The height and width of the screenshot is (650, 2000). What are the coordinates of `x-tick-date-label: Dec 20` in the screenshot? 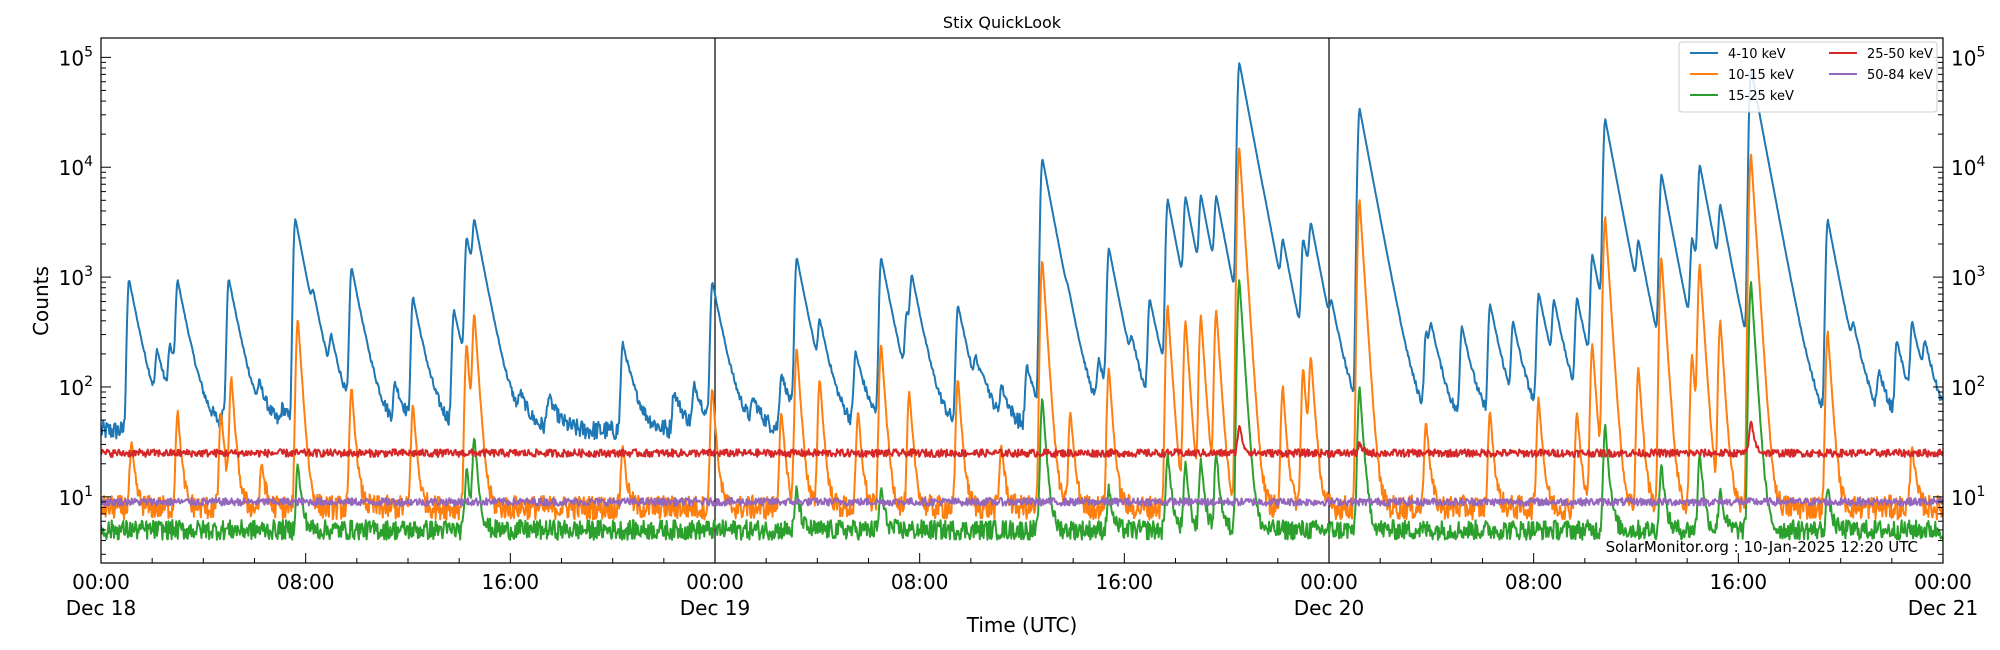 It's located at (1329, 608).